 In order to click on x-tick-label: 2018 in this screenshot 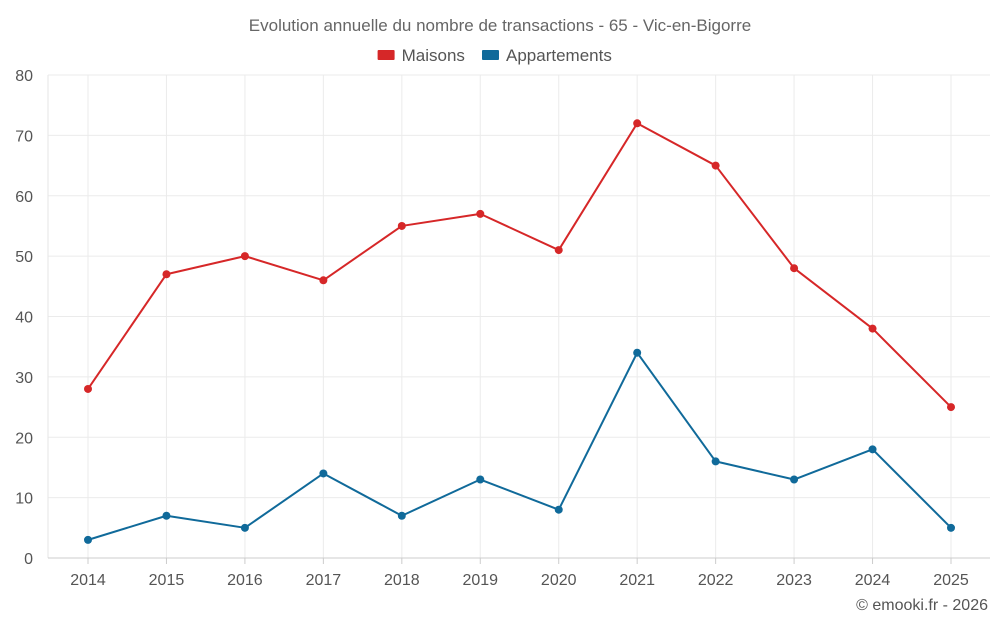, I will do `click(402, 580)`.